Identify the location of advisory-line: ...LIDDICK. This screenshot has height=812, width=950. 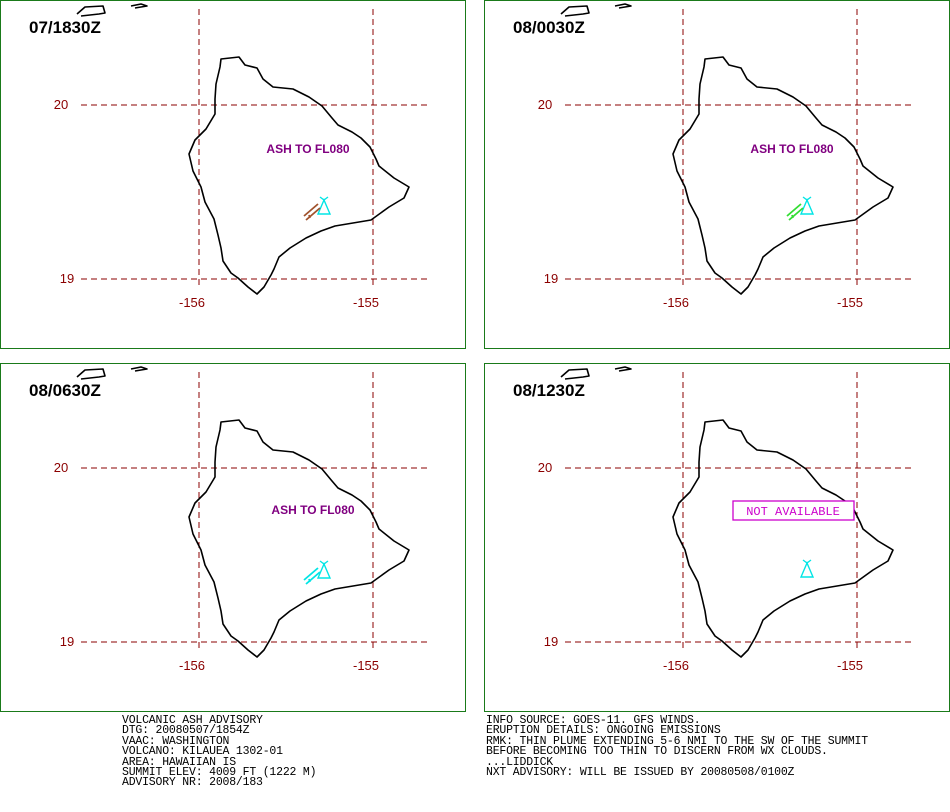
(520, 762).